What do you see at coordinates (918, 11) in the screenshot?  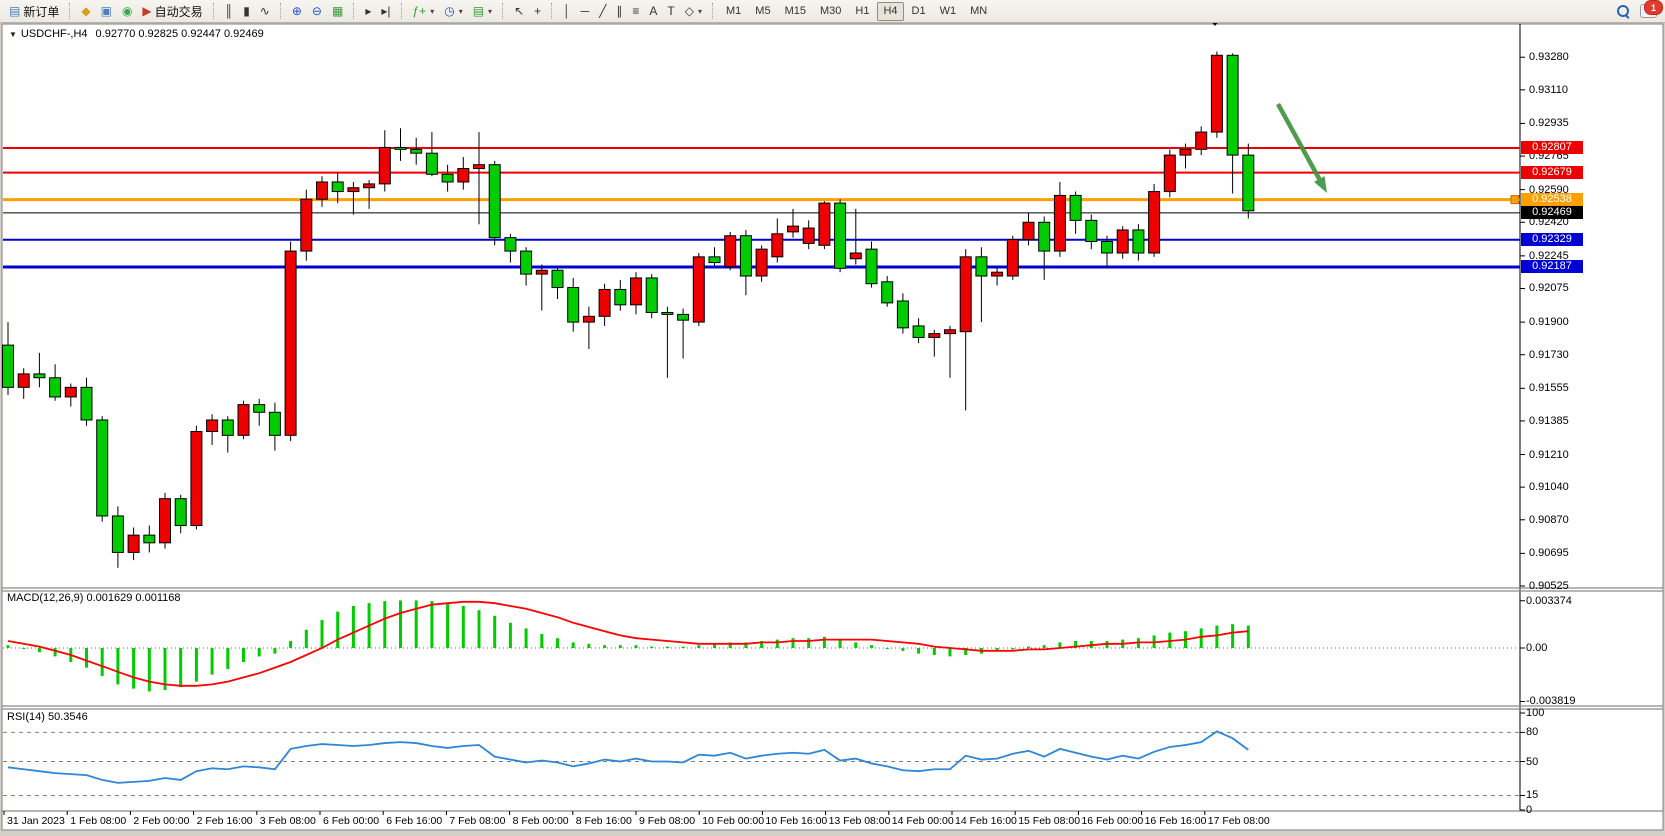 I see `timeframe-d1-button: D1` at bounding box center [918, 11].